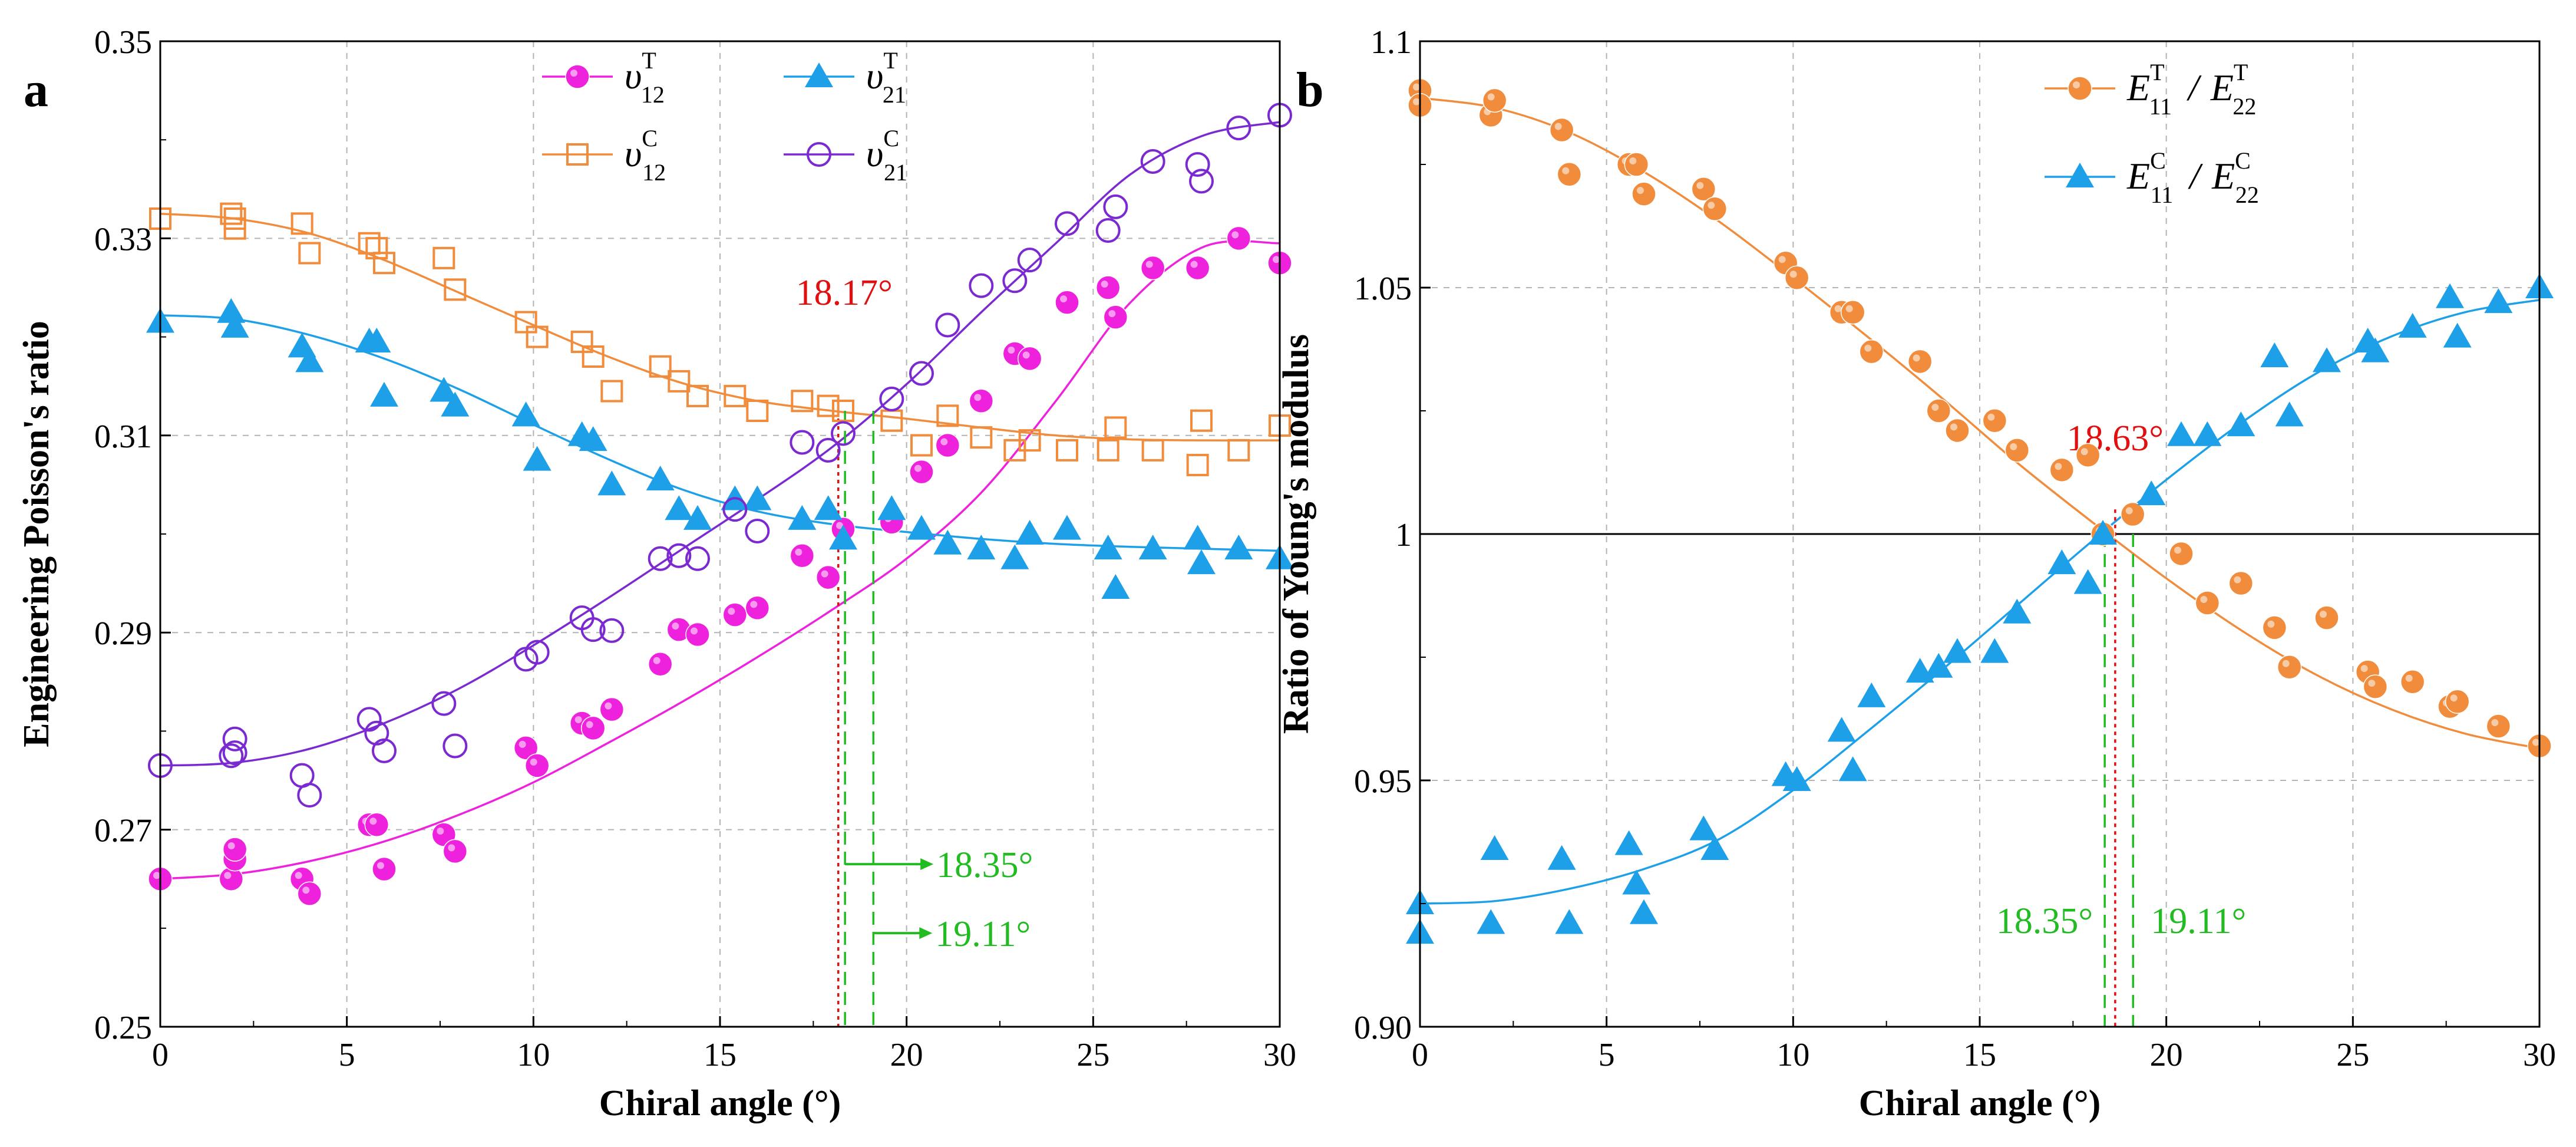 Image resolution: width=2576 pixels, height=1147 pixels. I want to click on marker-label-1: 18.35°, so click(2044, 921).